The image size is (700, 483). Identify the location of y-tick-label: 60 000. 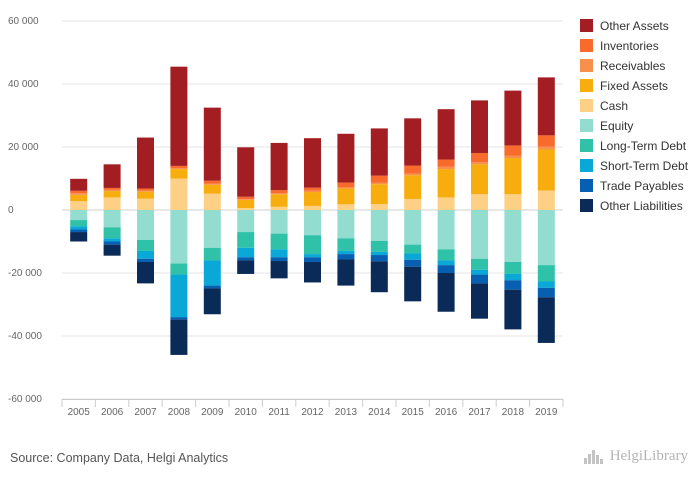
(23, 21).